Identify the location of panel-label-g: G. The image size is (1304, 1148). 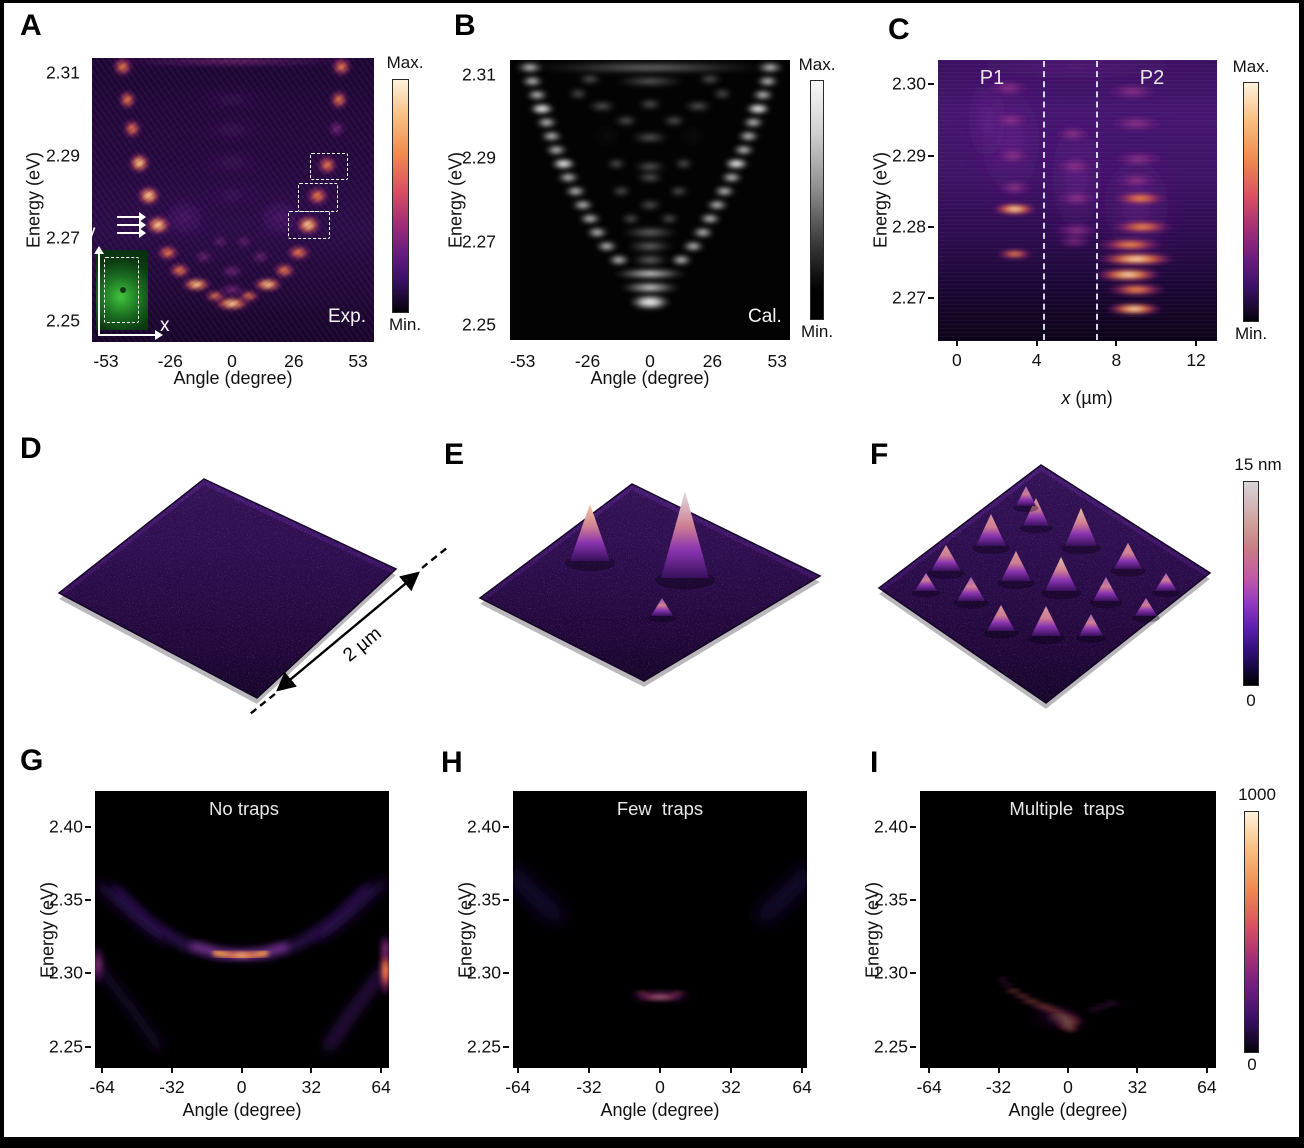
(32, 760).